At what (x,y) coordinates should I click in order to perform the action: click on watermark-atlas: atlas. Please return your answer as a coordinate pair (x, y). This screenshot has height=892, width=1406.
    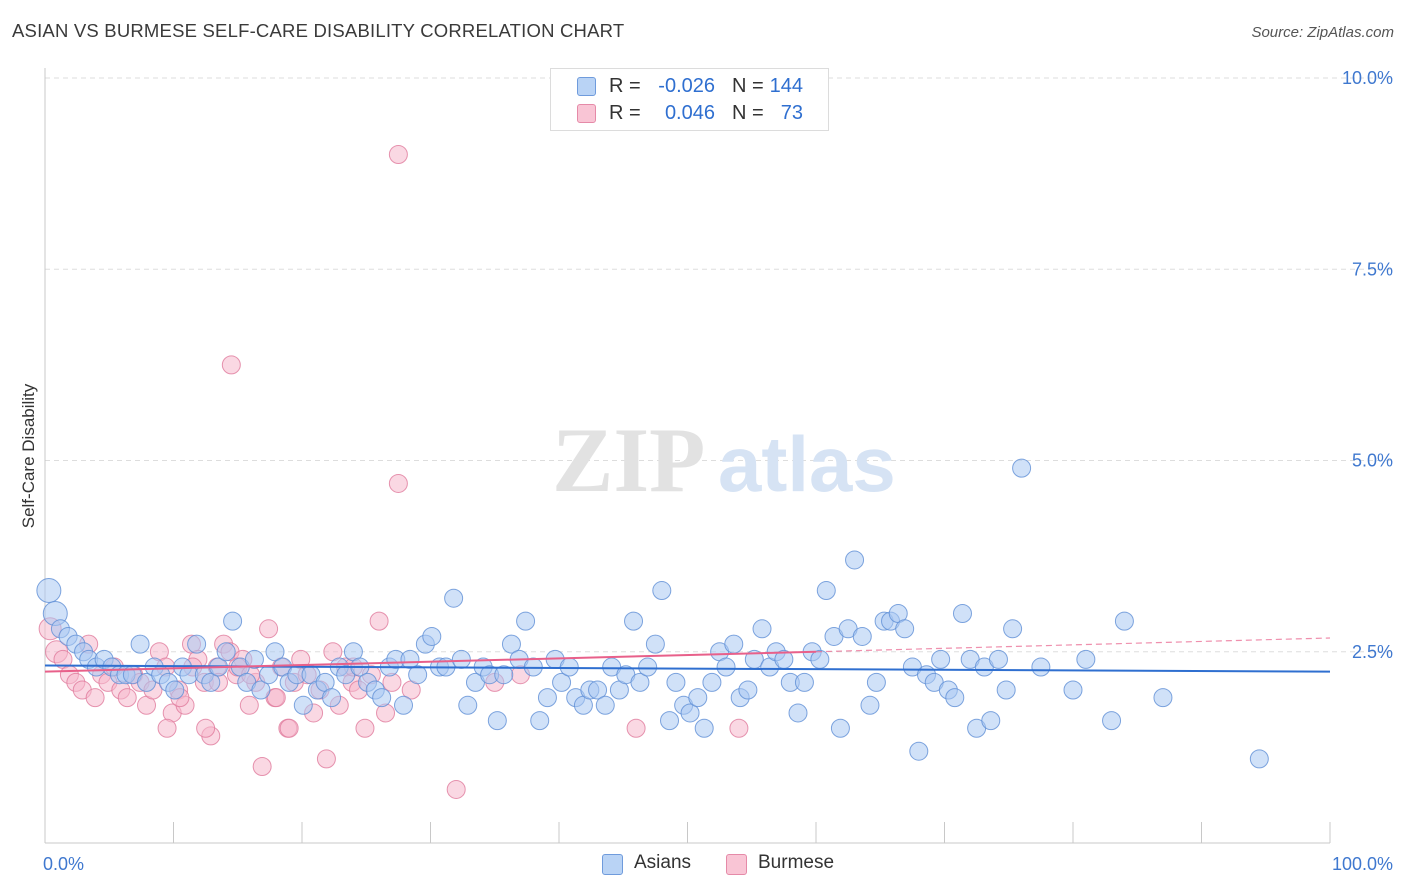
    Looking at the image, I should click on (807, 464).